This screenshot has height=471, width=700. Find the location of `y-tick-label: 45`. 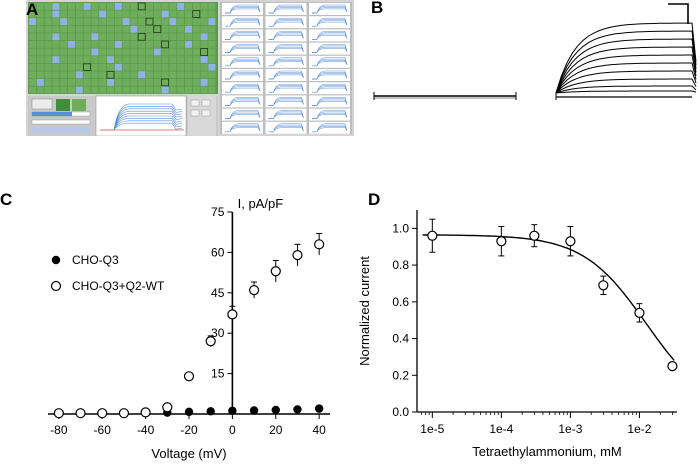

y-tick-label: 45 is located at coordinates (218, 293).